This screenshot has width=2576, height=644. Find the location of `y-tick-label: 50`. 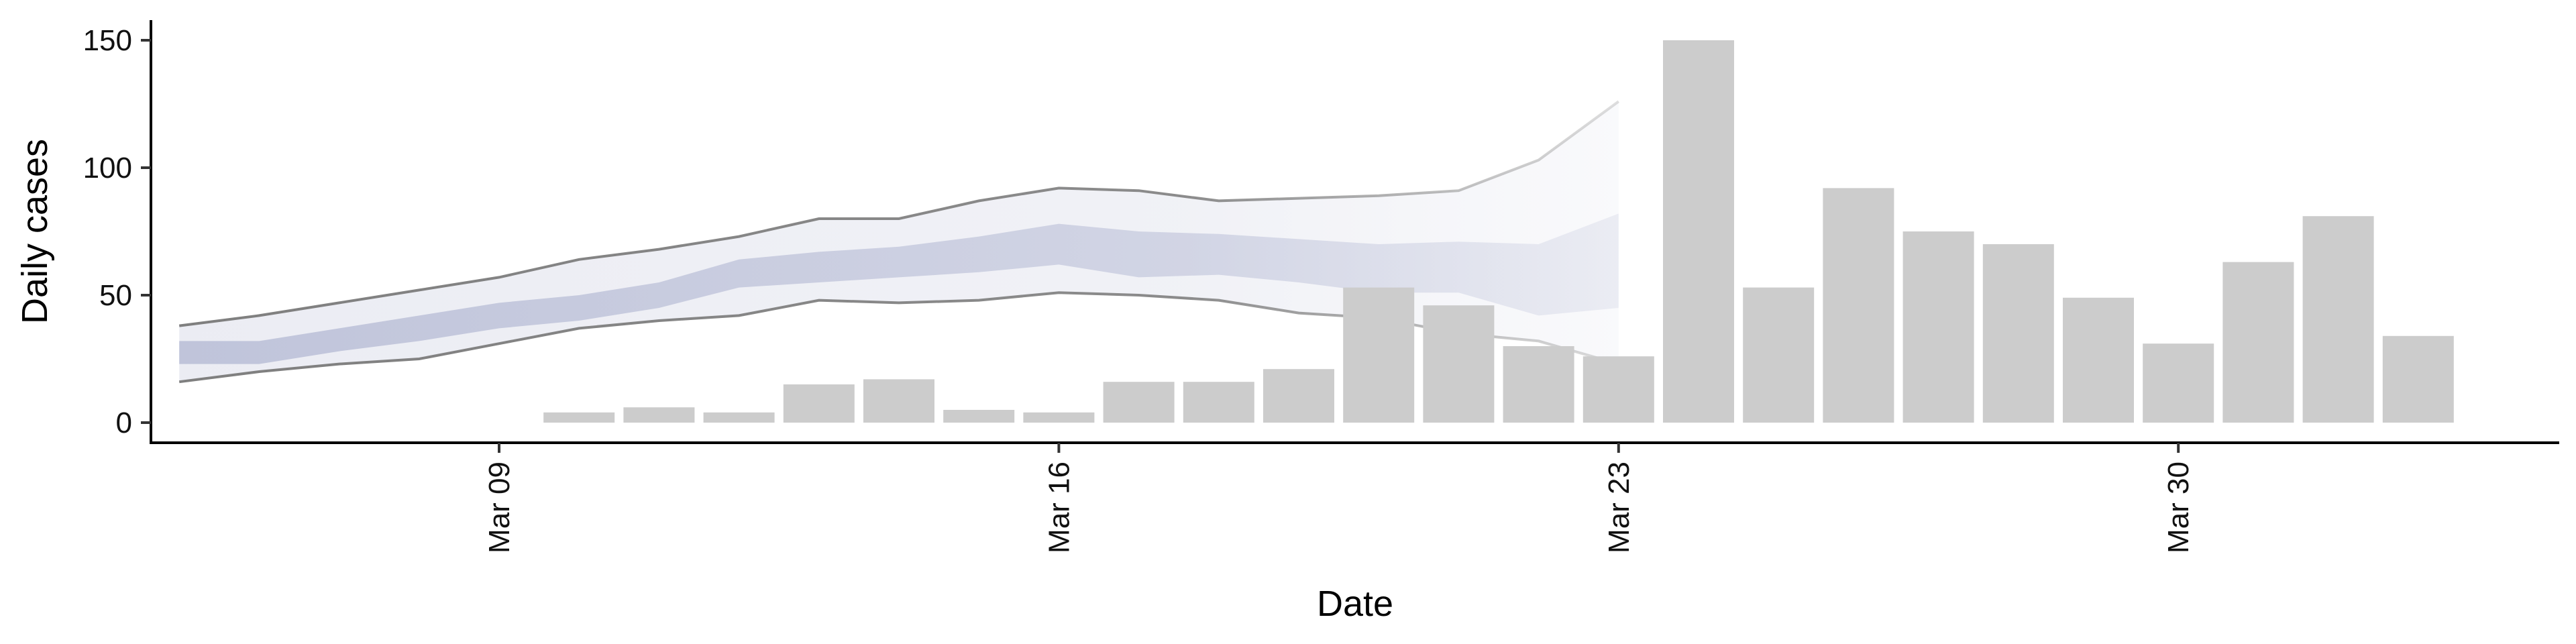

y-tick-label: 50 is located at coordinates (115, 295).